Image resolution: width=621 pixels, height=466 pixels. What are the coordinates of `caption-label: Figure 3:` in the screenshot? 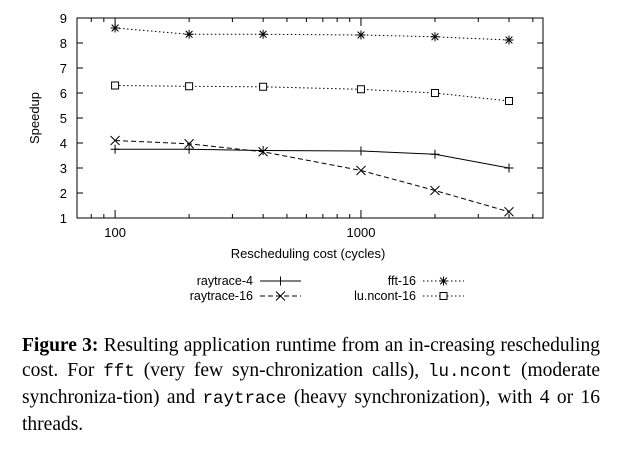 It's located at (60, 345).